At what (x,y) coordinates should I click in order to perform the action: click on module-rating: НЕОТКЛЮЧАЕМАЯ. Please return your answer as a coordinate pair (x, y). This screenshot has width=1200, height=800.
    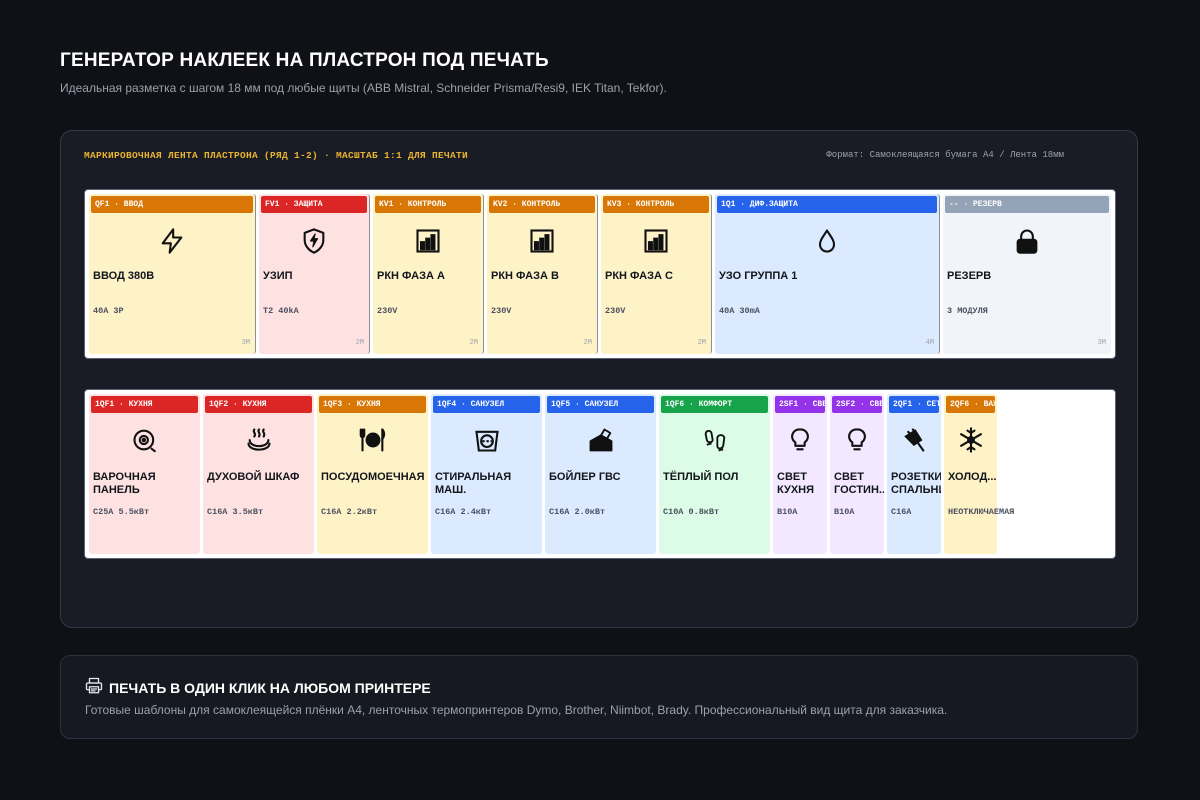
    Looking at the image, I should click on (981, 512).